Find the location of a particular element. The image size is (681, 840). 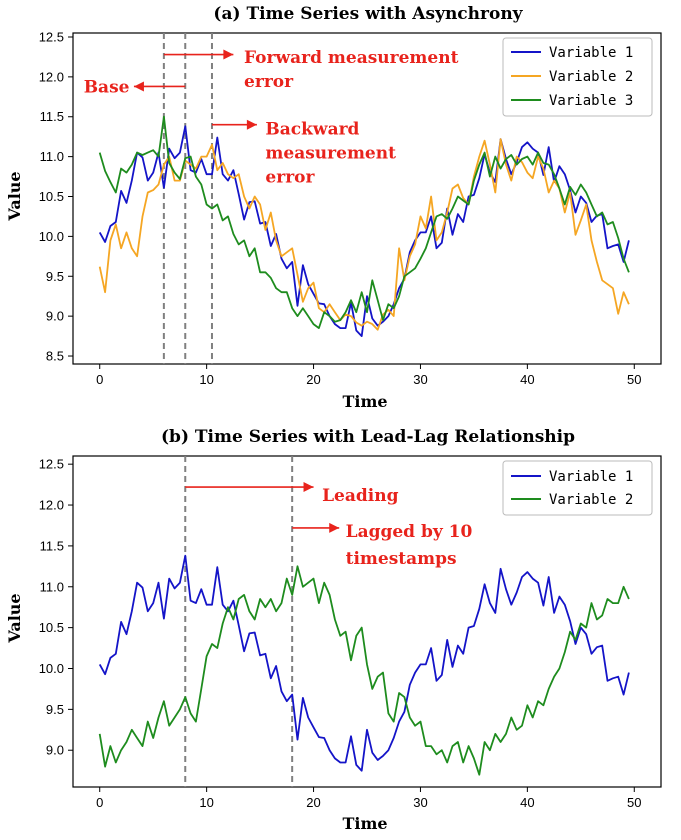

chart-b-y-tick-label: 11.5 is located at coordinates (52, 545).